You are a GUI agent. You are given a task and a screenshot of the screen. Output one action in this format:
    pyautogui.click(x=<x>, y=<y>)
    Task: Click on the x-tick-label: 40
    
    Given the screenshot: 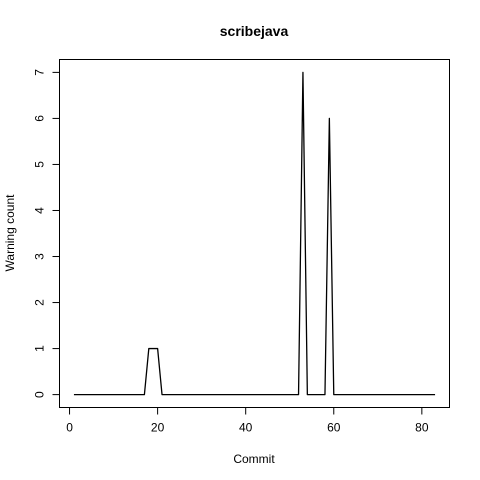 What is the action you would take?
    pyautogui.click(x=246, y=428)
    